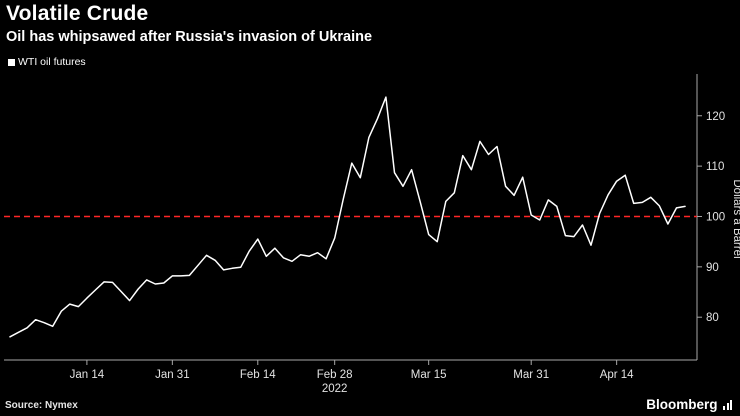  Describe the element at coordinates (52, 62) in the screenshot. I see `legend-label: WTI oil futures` at that location.